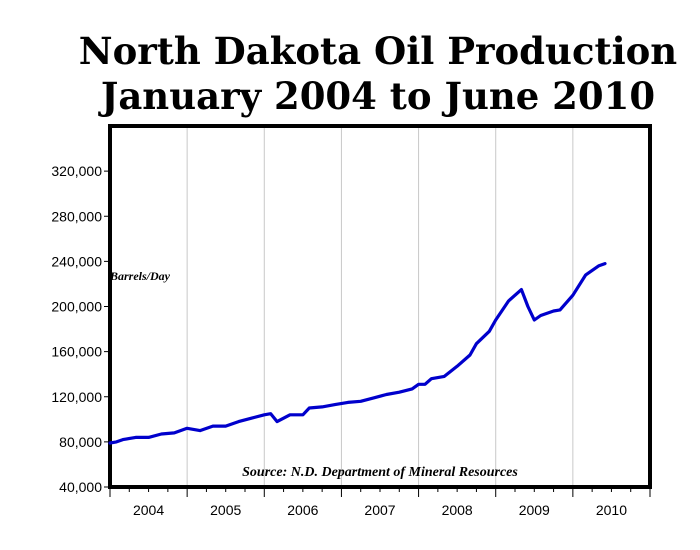 Image resolution: width=700 pixels, height=550 pixels. What do you see at coordinates (457, 510) in the screenshot?
I see `x-tick-label: 2008` at bounding box center [457, 510].